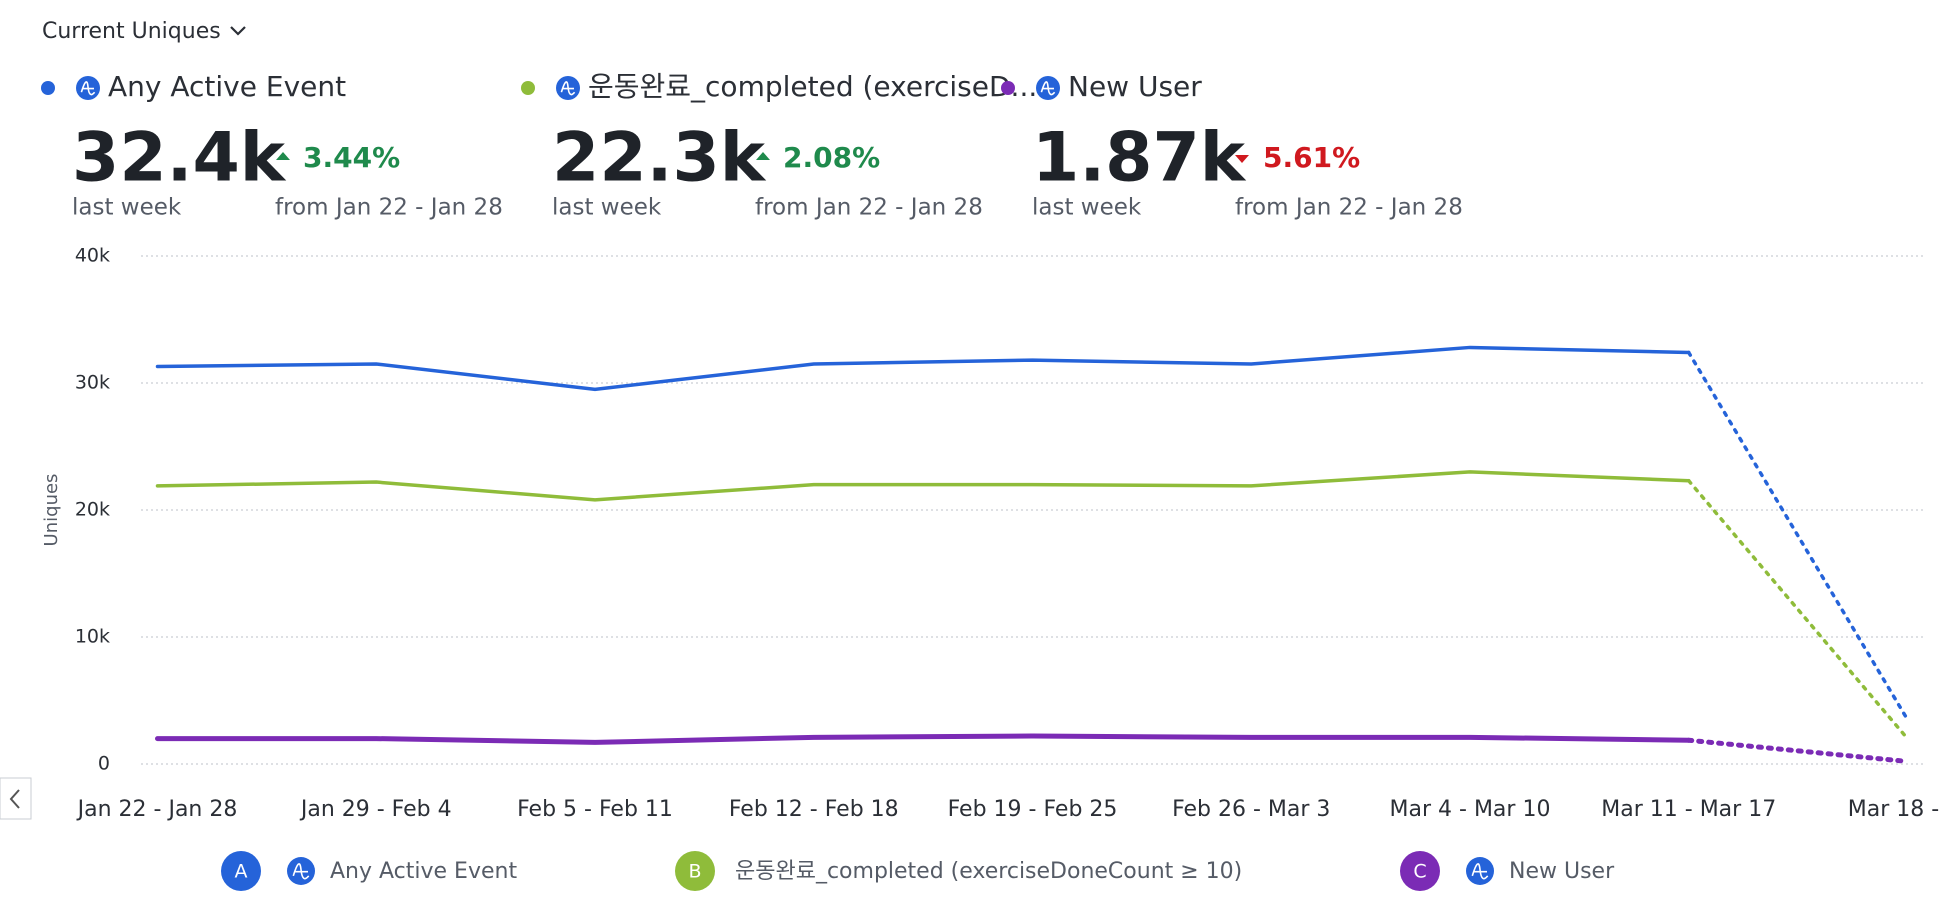 This screenshot has width=1948, height=898. Describe the element at coordinates (1311, 157) in the screenshot. I see `card-change: 5.61%` at that location.